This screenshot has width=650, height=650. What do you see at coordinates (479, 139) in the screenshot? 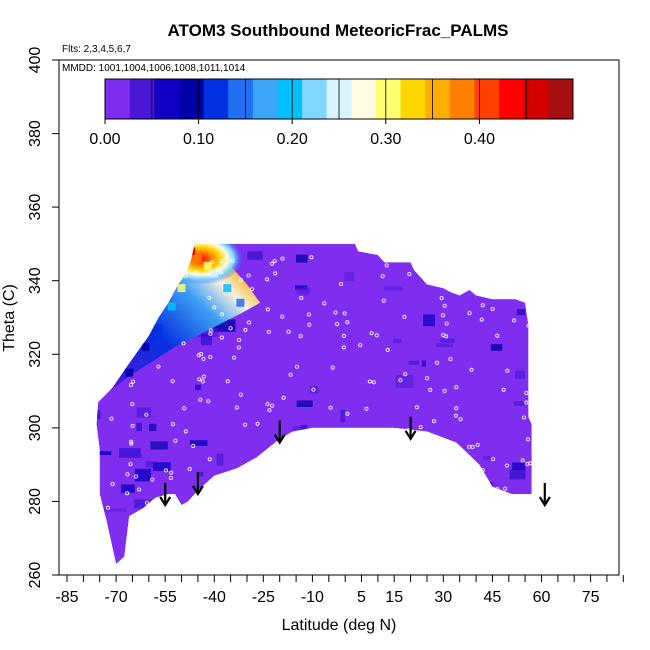
I see `colorbar-tick-label: 0.40` at bounding box center [479, 139].